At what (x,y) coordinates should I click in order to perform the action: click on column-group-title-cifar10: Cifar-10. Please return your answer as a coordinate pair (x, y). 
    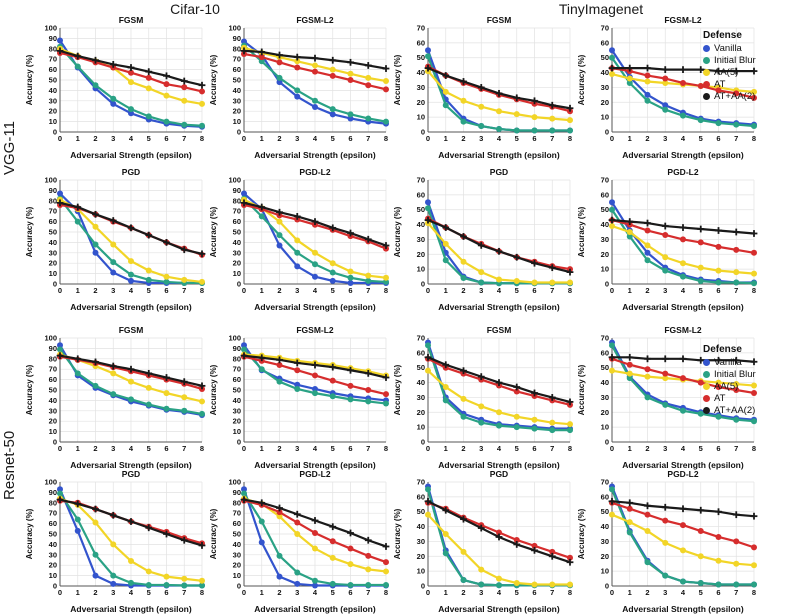
    Looking at the image, I should click on (195, 9).